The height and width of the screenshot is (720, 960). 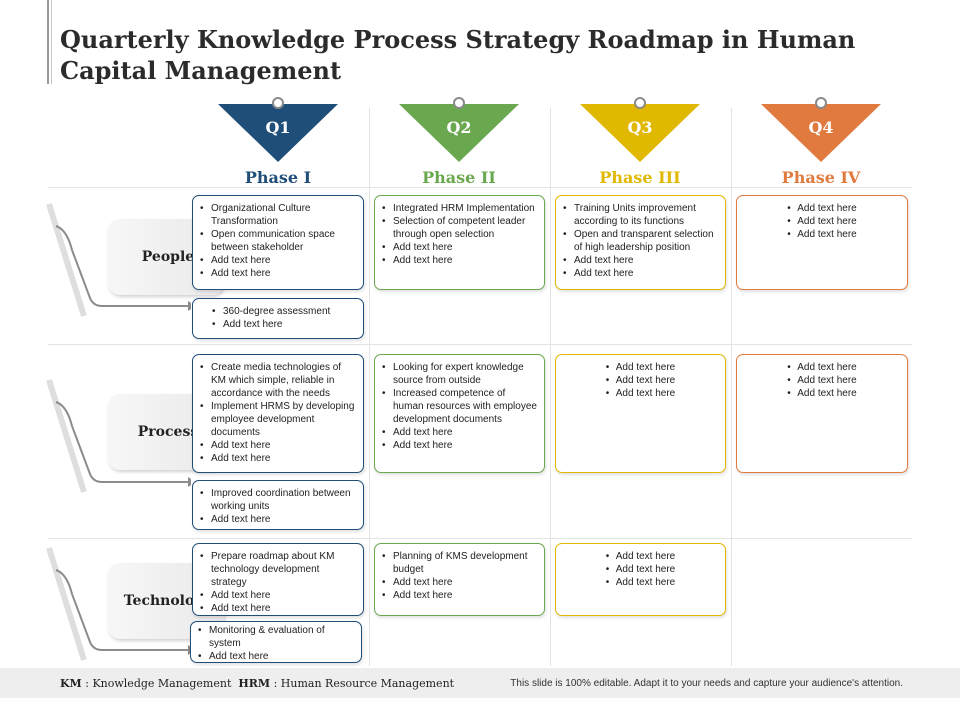 What do you see at coordinates (158, 683) in the screenshot?
I see `km-definition: : Knowledge Management` at bounding box center [158, 683].